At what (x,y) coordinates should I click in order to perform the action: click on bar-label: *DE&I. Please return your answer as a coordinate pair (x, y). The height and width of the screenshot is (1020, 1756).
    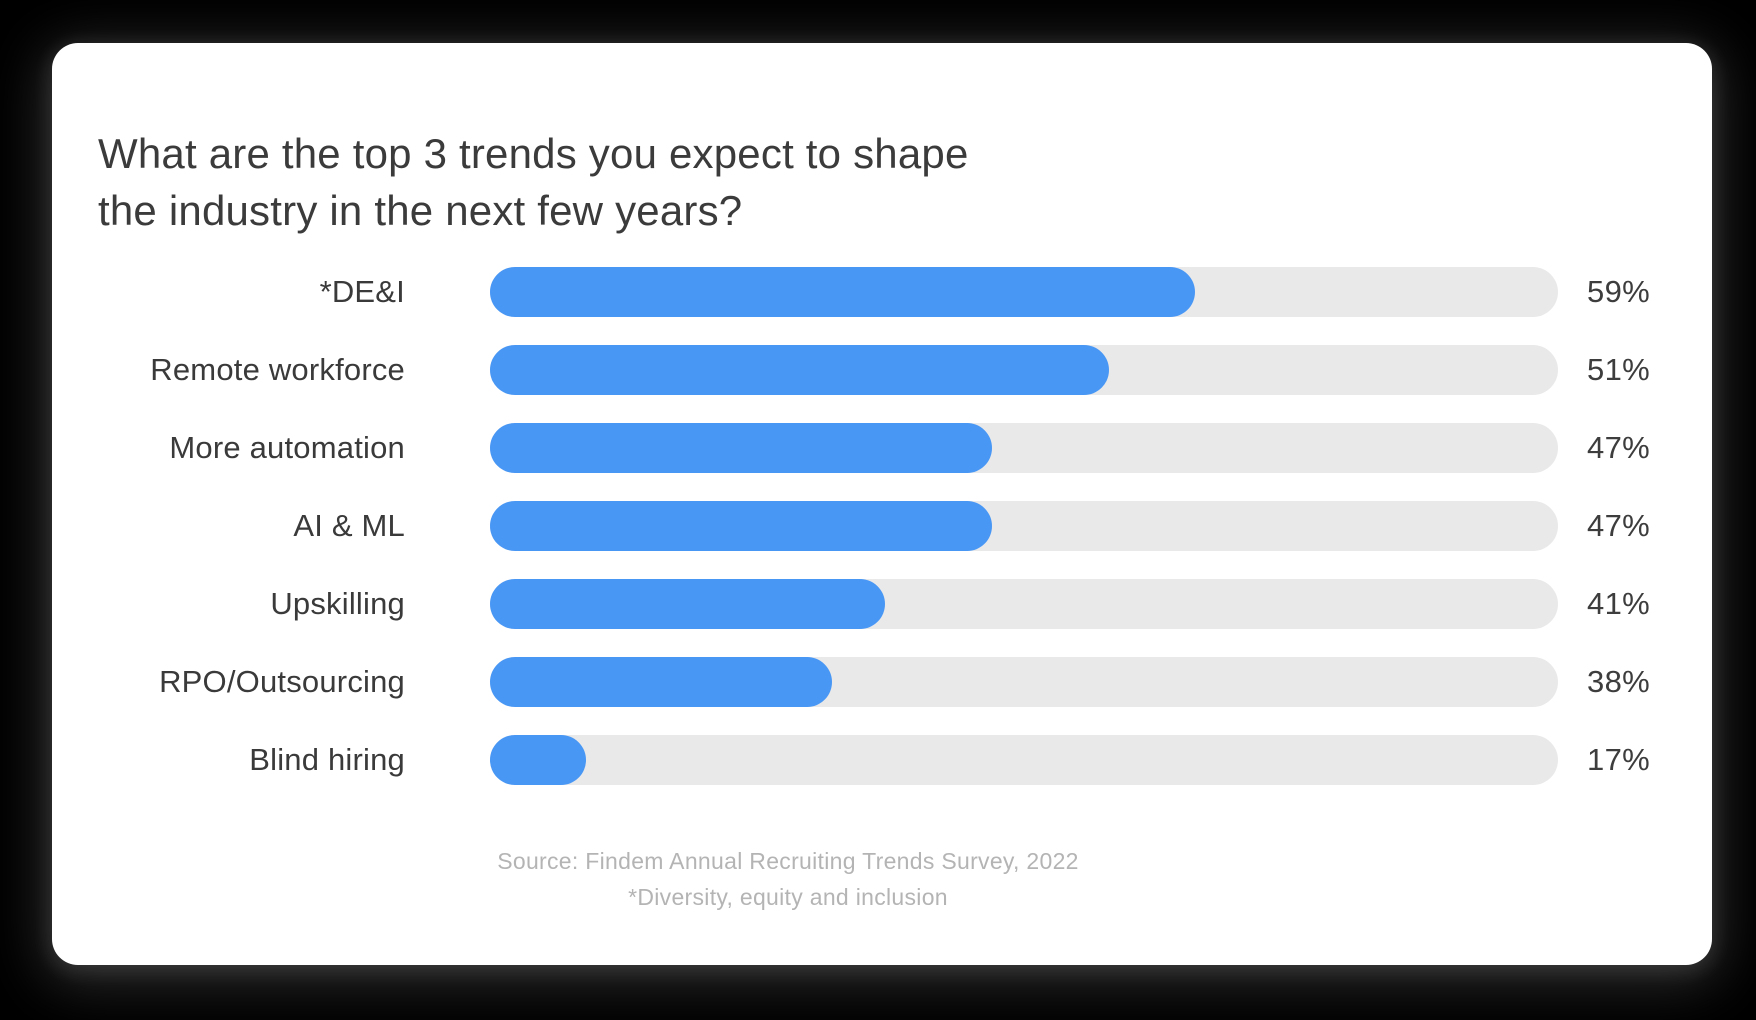
    Looking at the image, I should click on (362, 291).